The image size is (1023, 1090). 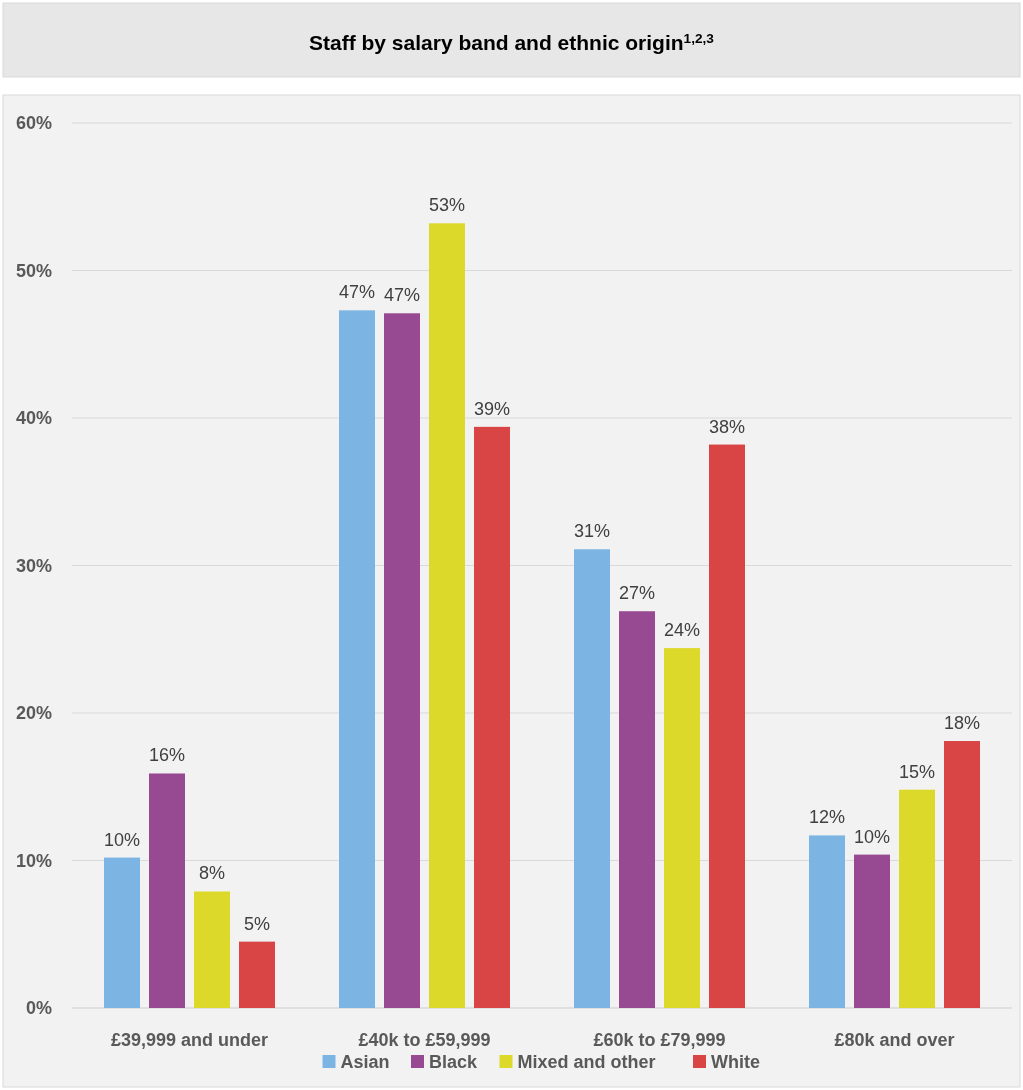 I want to click on data-label: 8%, so click(x=212, y=873).